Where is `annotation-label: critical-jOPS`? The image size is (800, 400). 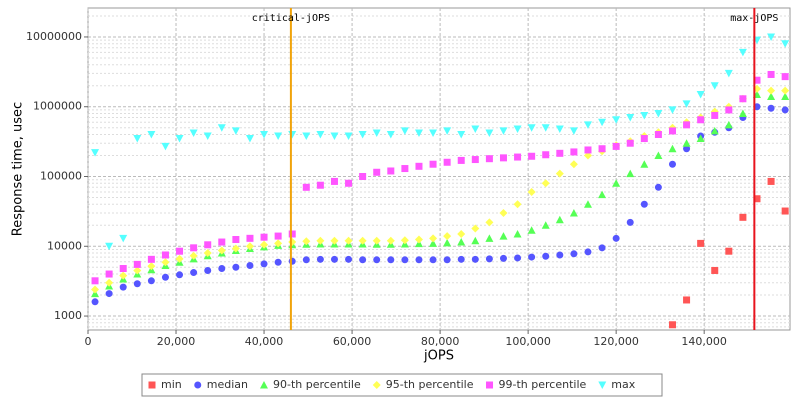
annotation-label: critical-jOPS is located at coordinates (291, 18).